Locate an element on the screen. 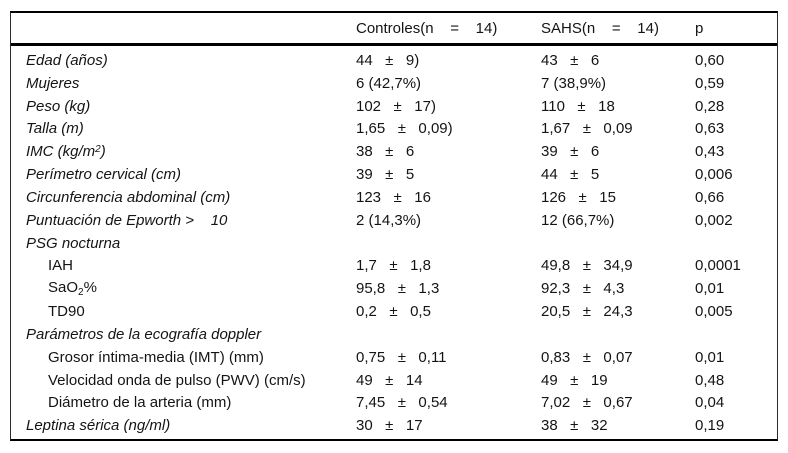  row-label: Diámetro de la arteria (mm) is located at coordinates (140, 403).